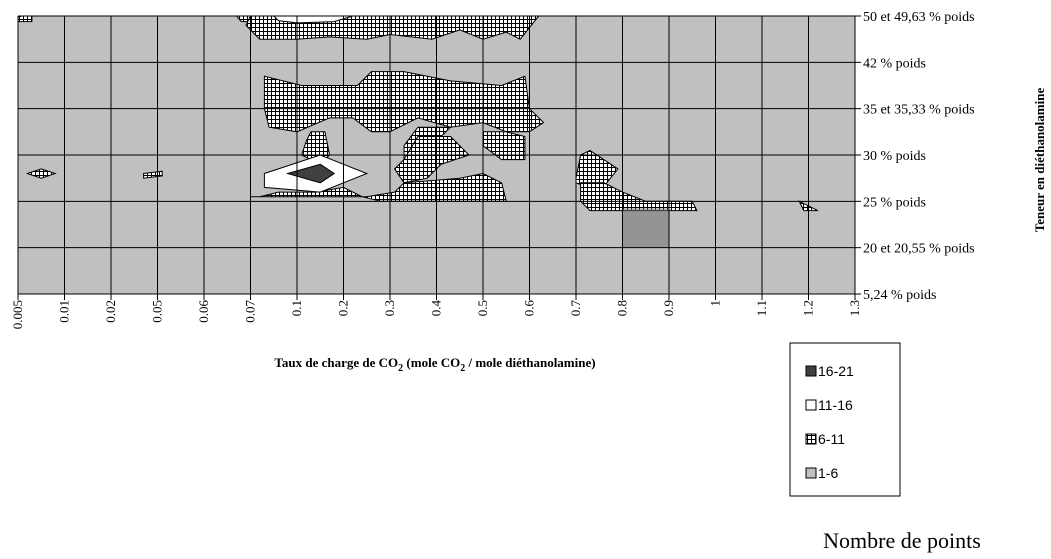 Image resolution: width=1051 pixels, height=559 pixels. What do you see at coordinates (110, 311) in the screenshot?
I see `x-tick-label: 0.02` at bounding box center [110, 311].